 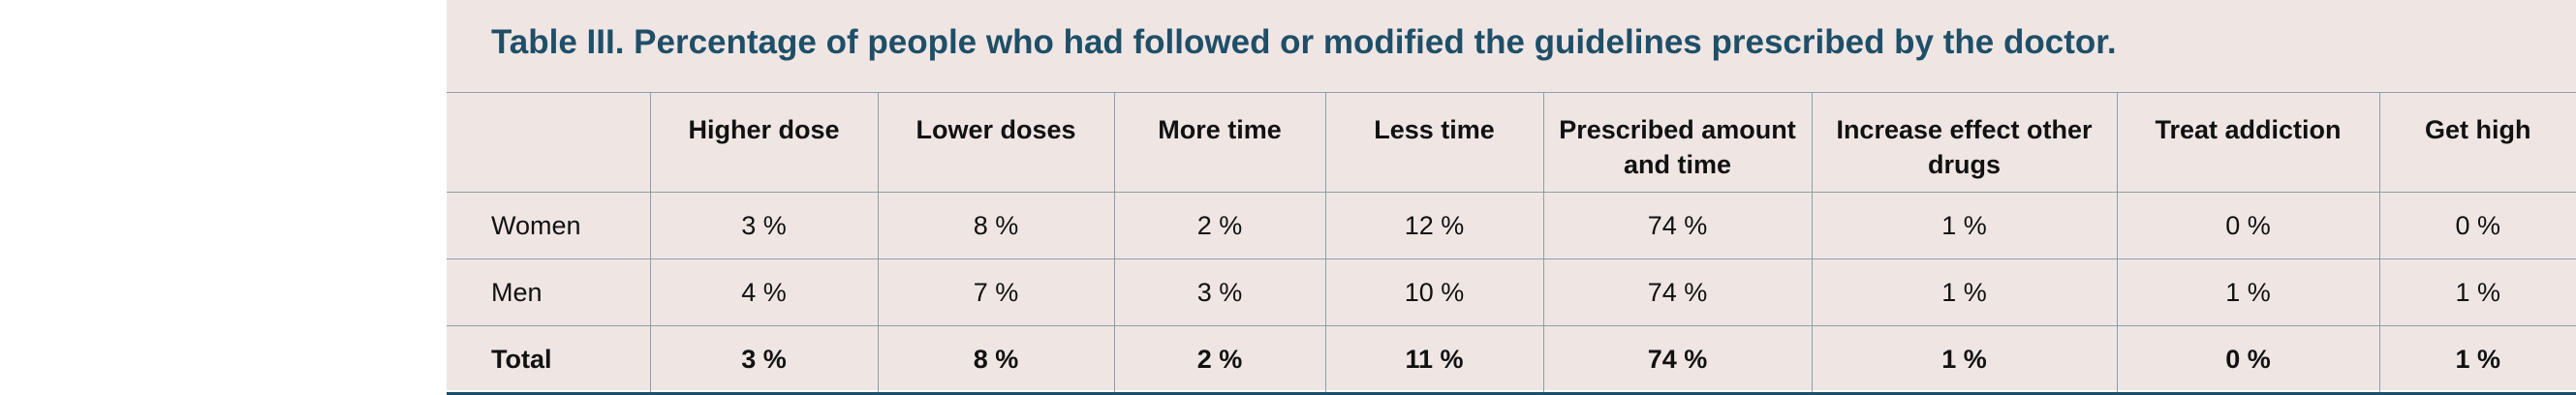 What do you see at coordinates (1965, 142) in the screenshot?
I see `column-header: Increase effect other drugs` at bounding box center [1965, 142].